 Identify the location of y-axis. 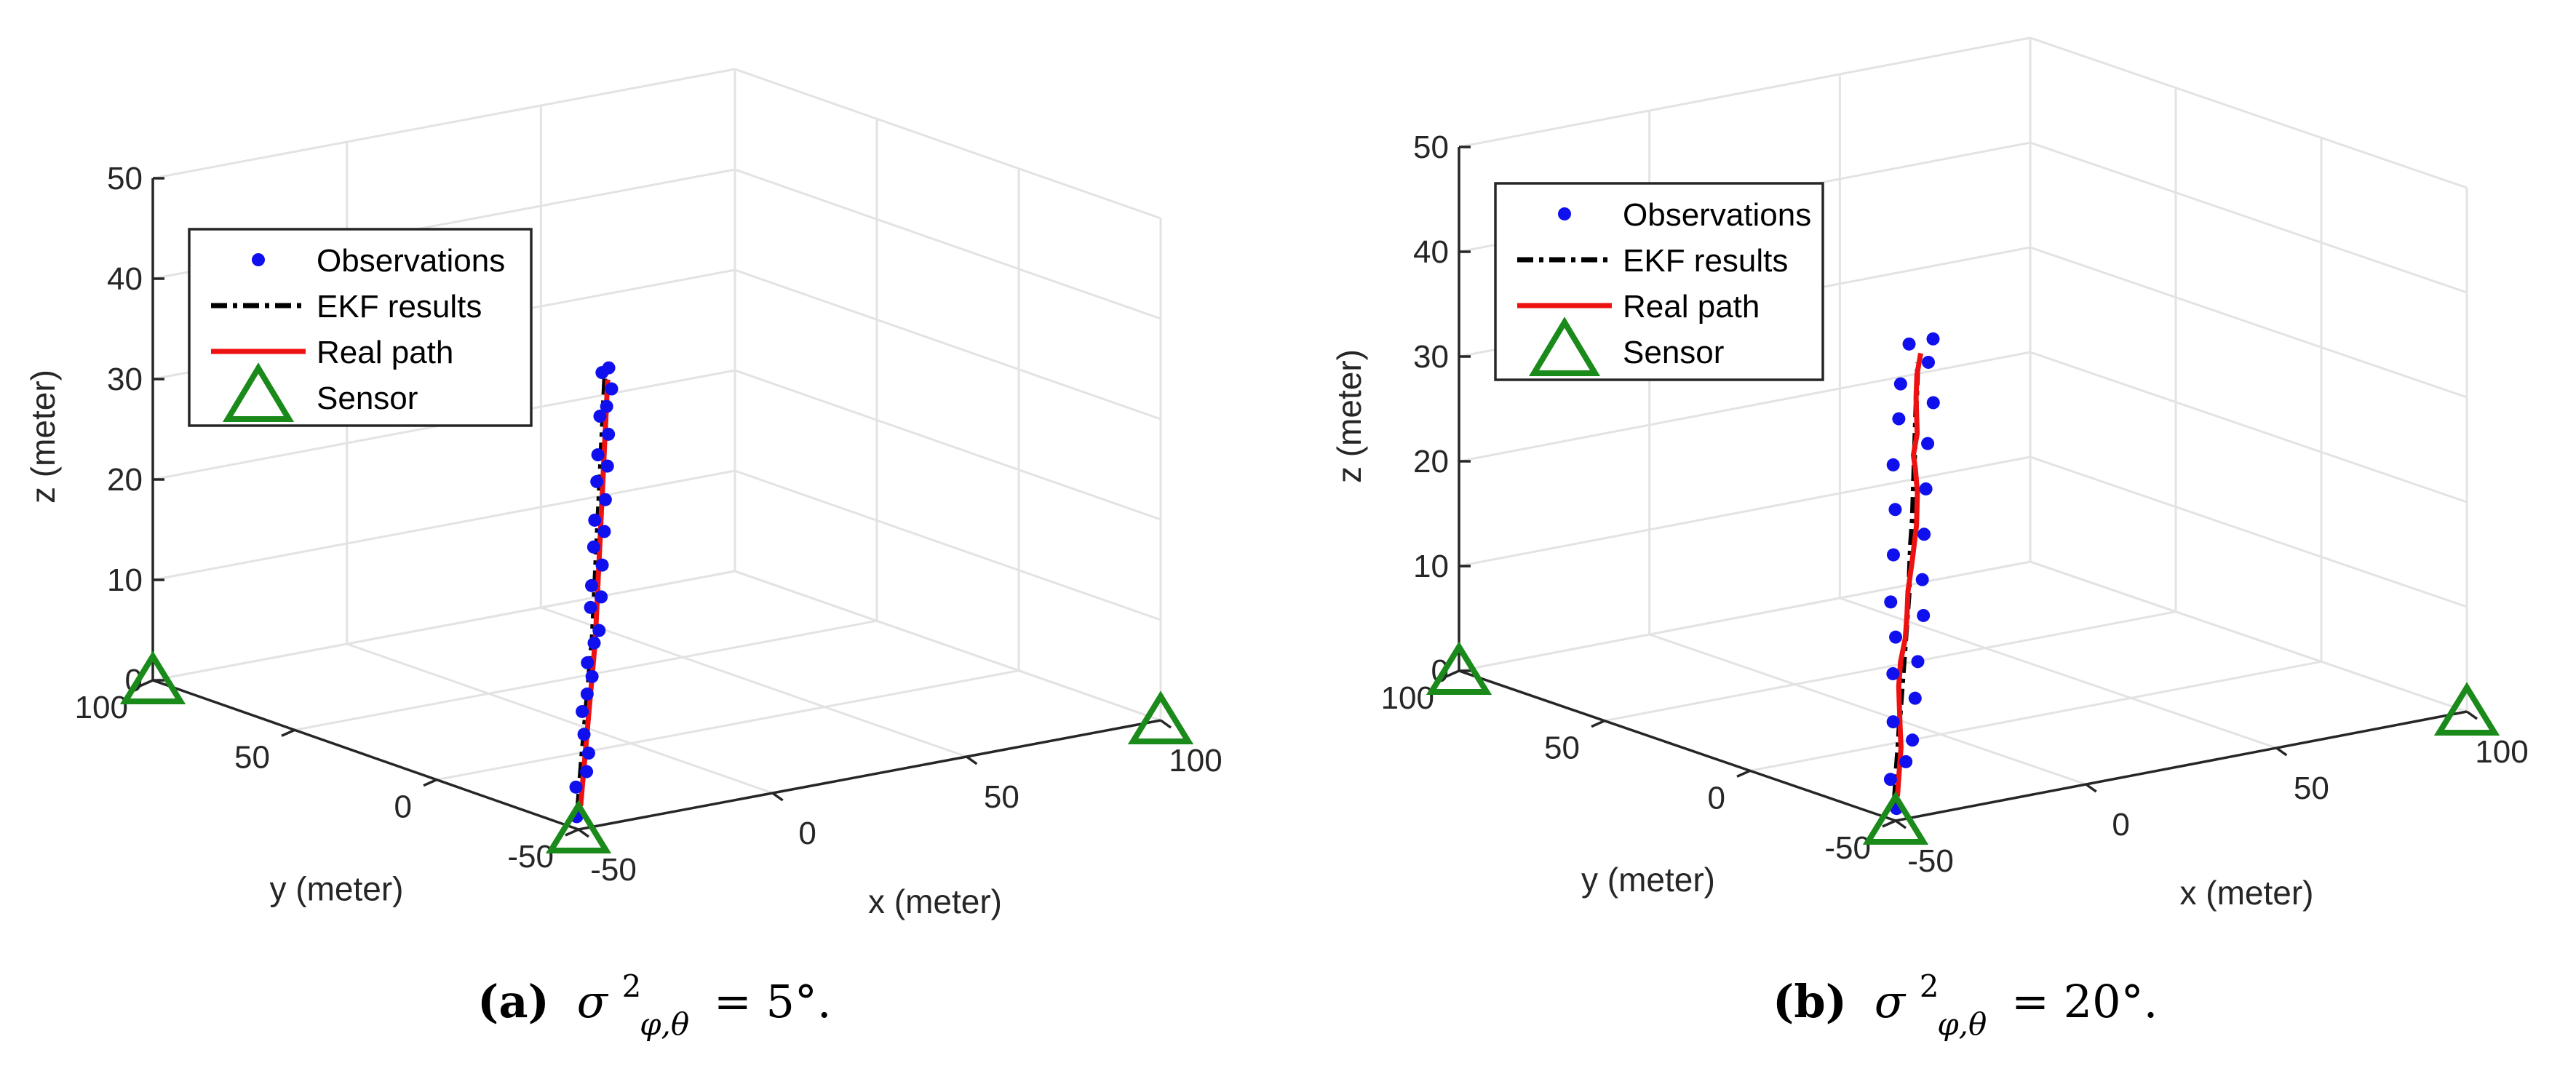
(1677, 746).